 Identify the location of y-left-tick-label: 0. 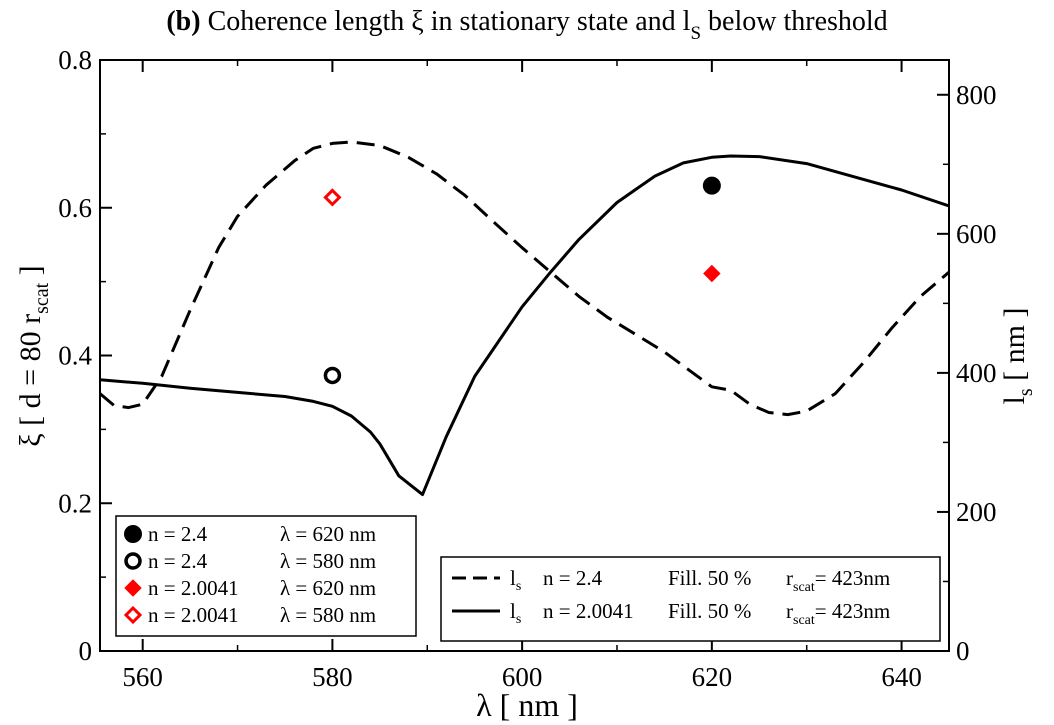
(86, 651).